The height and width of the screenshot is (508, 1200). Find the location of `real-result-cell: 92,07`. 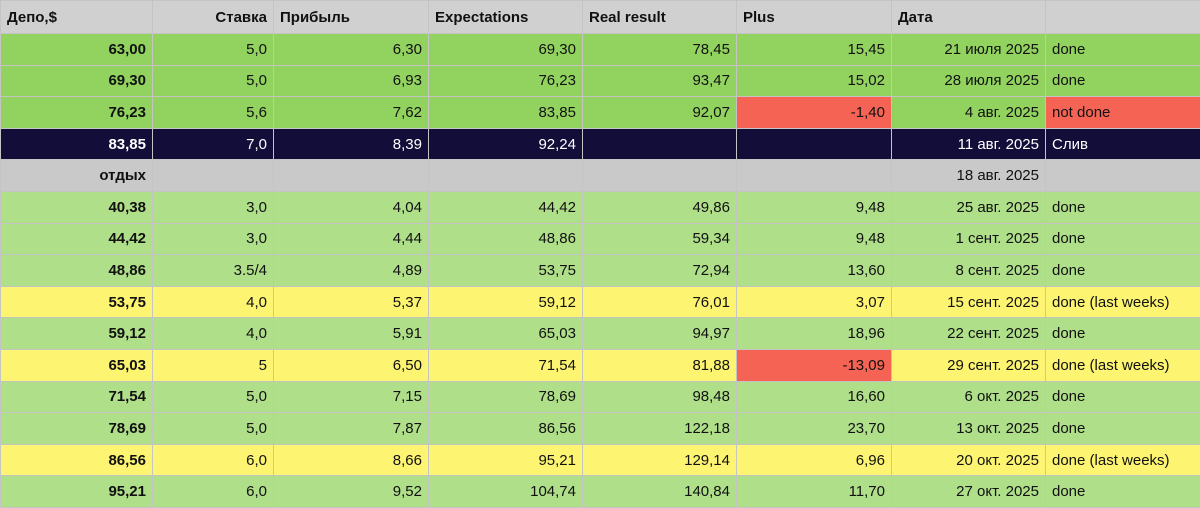

real-result-cell: 92,07 is located at coordinates (660, 113).